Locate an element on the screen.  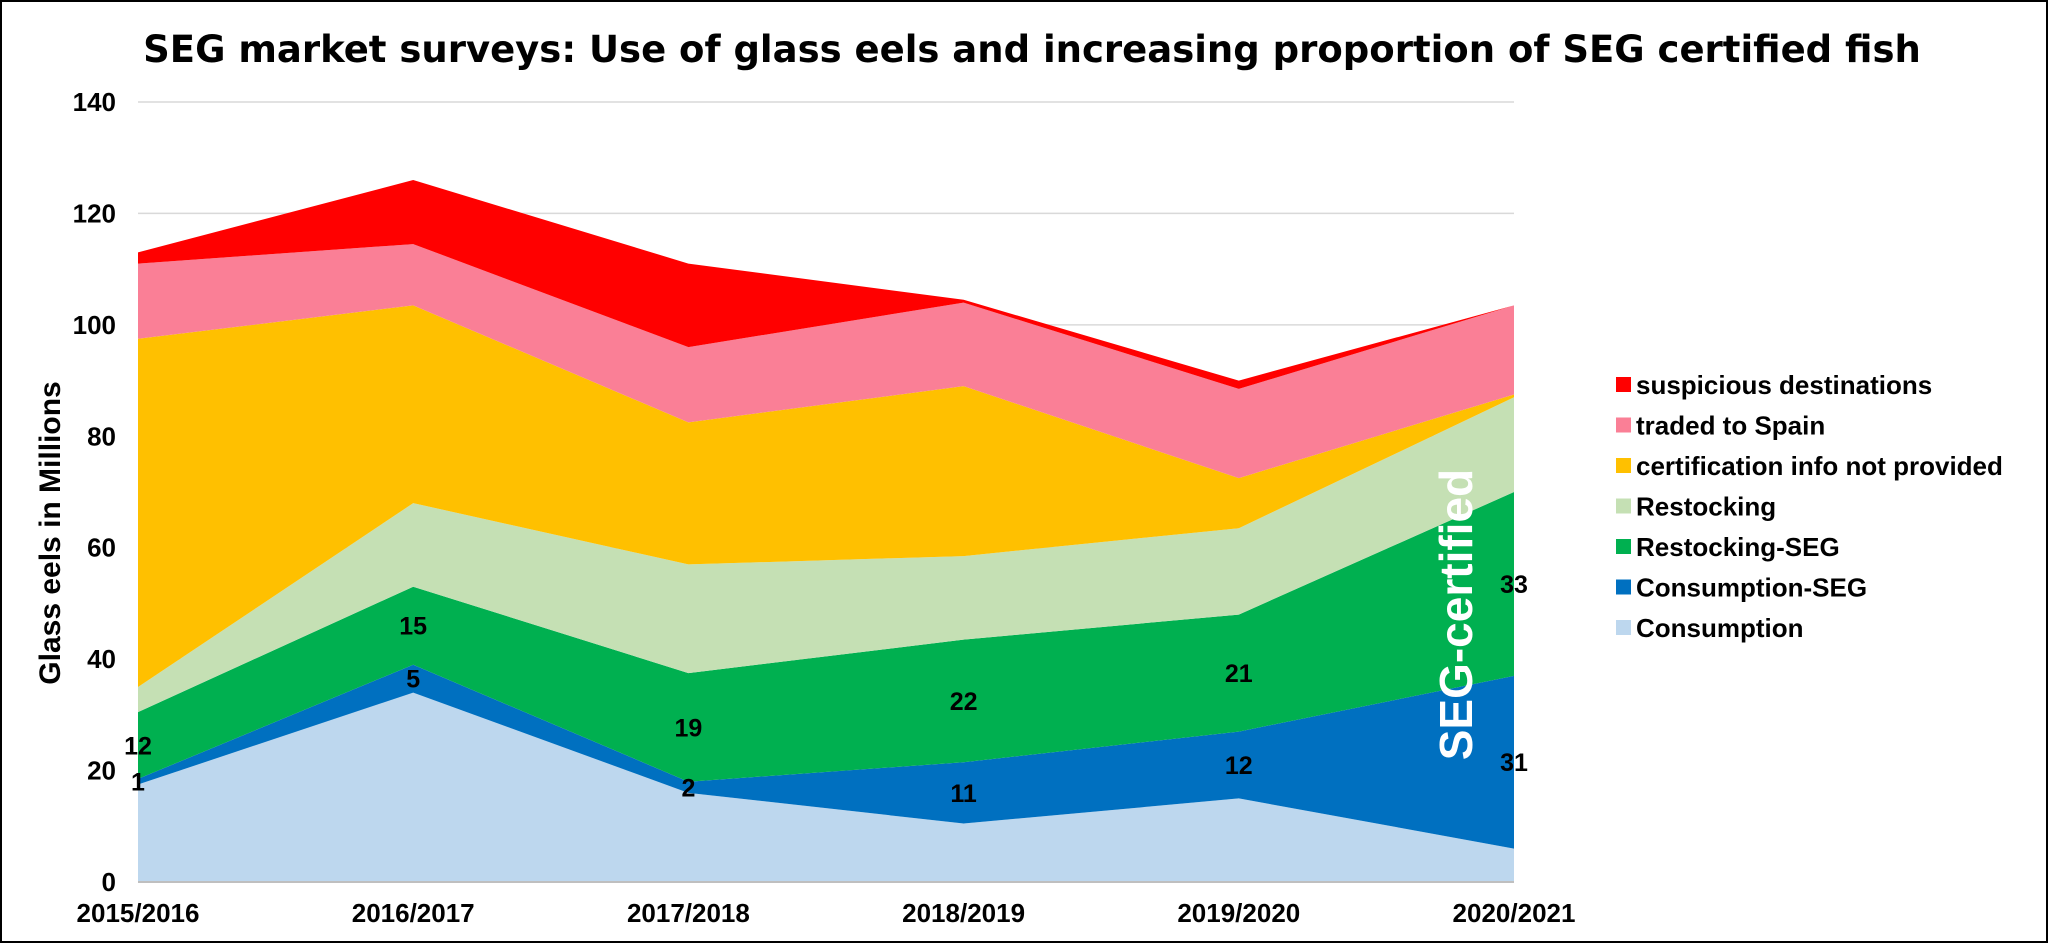
legend-swatch-suspicious-destinations is located at coordinates (1623, 384).